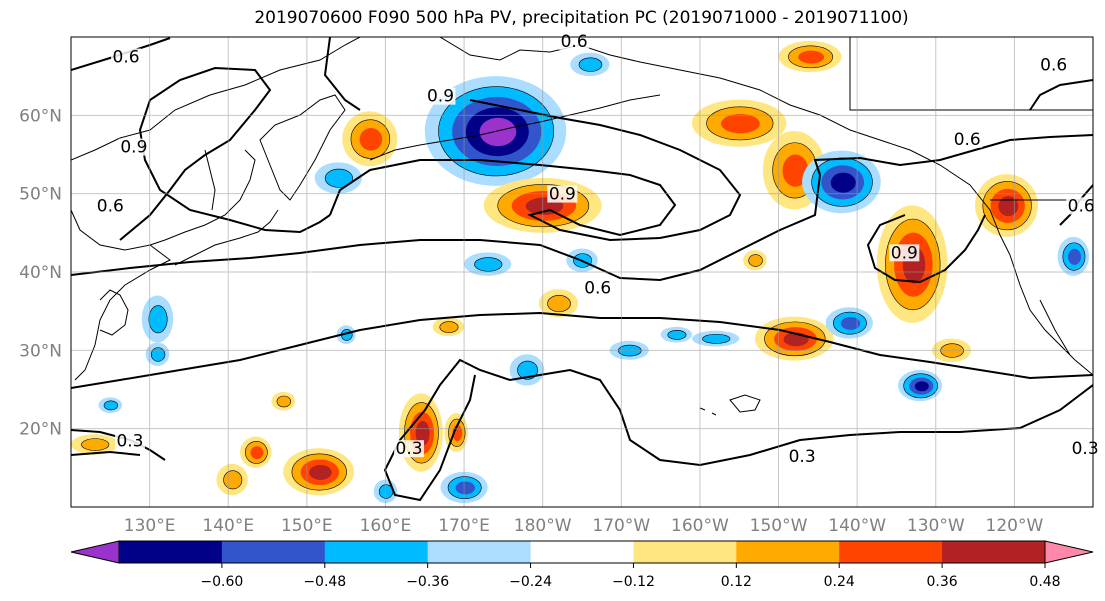 The height and width of the screenshot is (601, 1105). I want to click on colorbar-tick-label: −0.12, so click(633, 582).